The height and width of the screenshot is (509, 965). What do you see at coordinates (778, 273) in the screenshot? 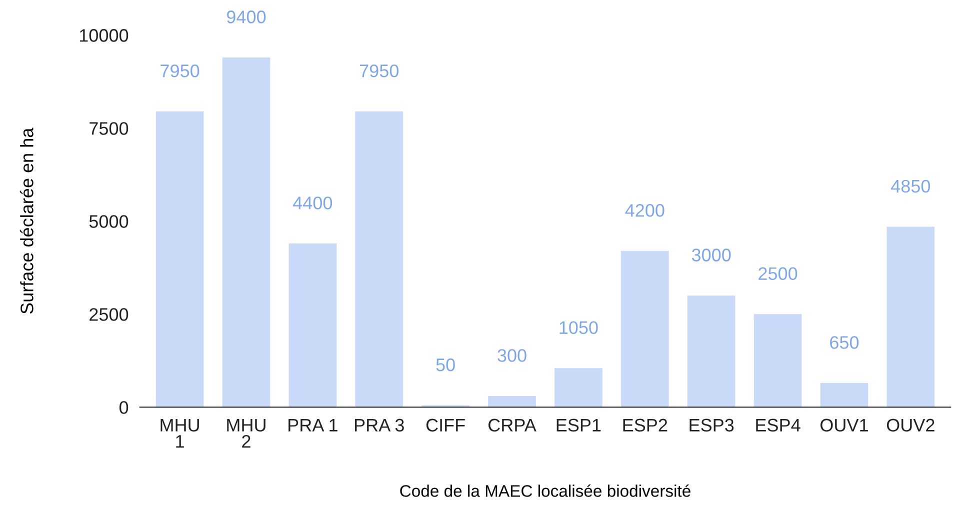
I see `data-label: 2500` at bounding box center [778, 273].